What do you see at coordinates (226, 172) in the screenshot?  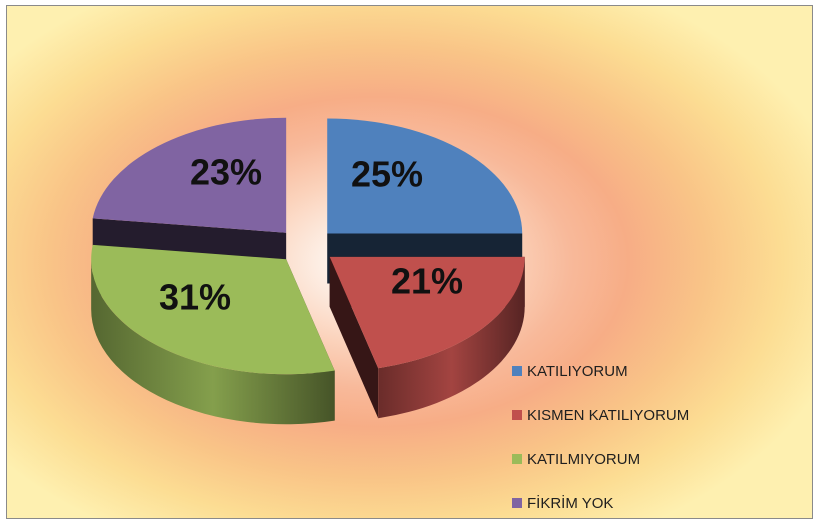 I see `data-label-fikrim-yok: 23%` at bounding box center [226, 172].